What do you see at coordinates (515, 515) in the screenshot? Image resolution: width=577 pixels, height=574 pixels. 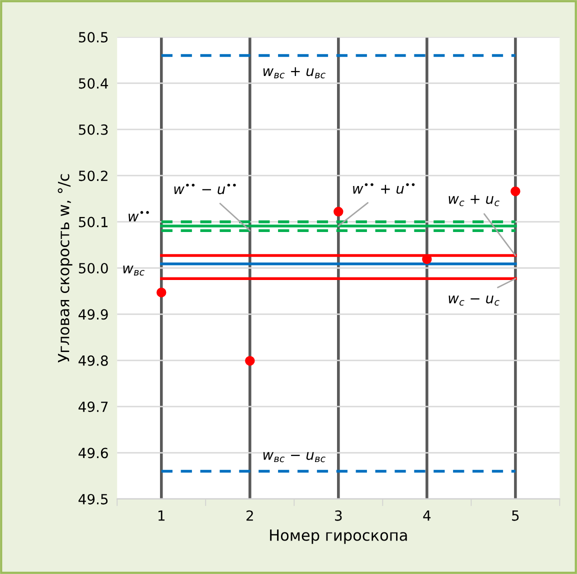 I see `x-tick-label: 5` at bounding box center [515, 515].